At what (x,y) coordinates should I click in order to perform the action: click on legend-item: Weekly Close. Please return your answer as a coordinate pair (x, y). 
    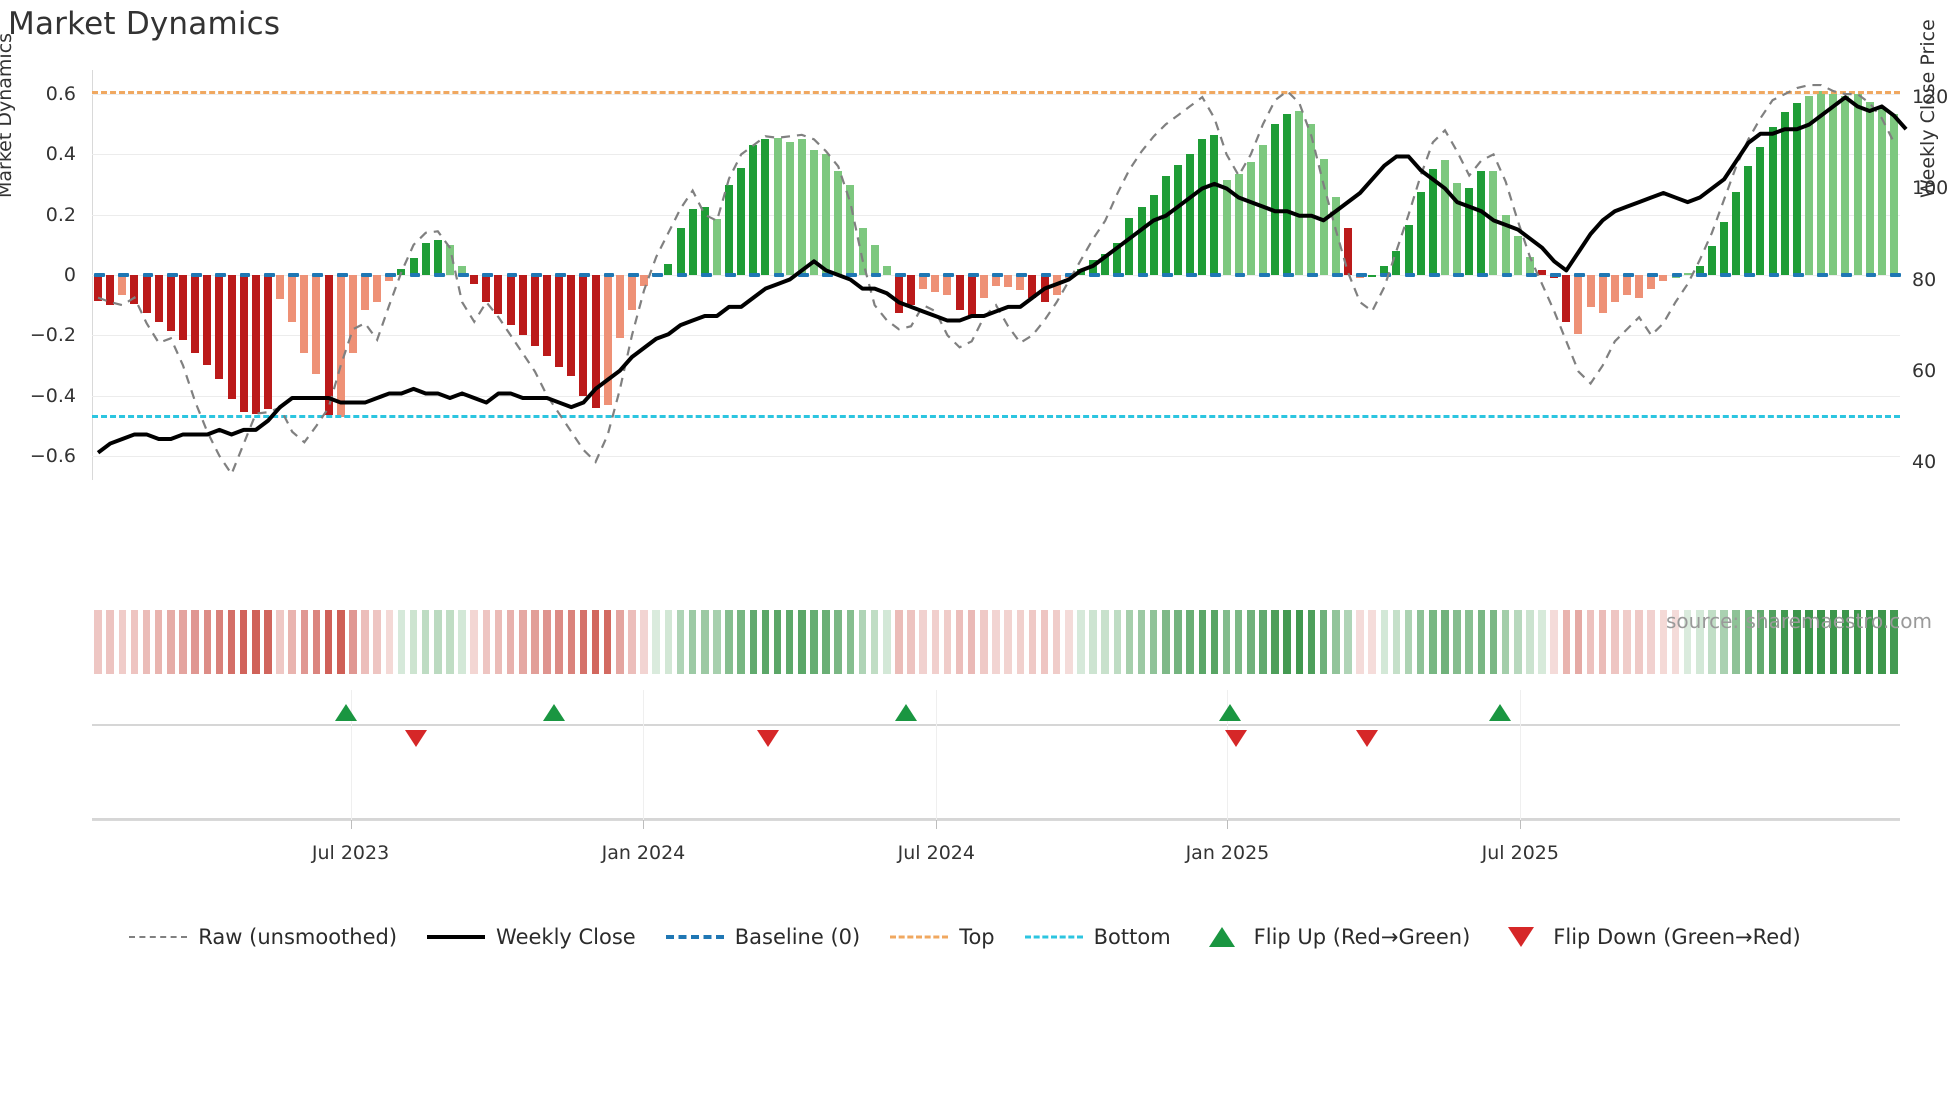
    Looking at the image, I should click on (531, 937).